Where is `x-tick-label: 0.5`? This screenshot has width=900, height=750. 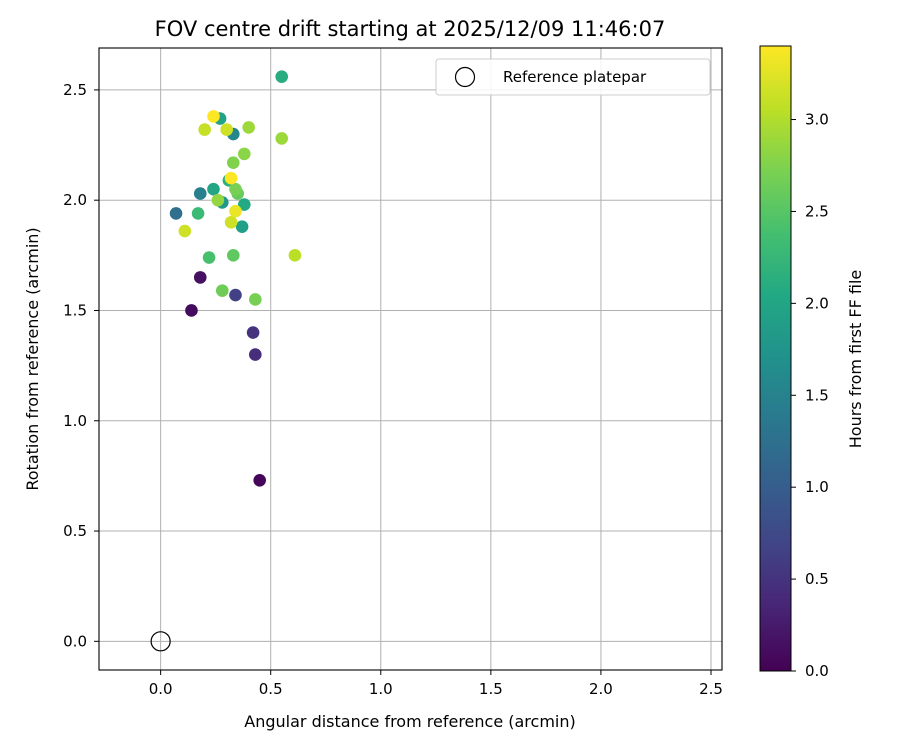 x-tick-label: 0.5 is located at coordinates (271, 689).